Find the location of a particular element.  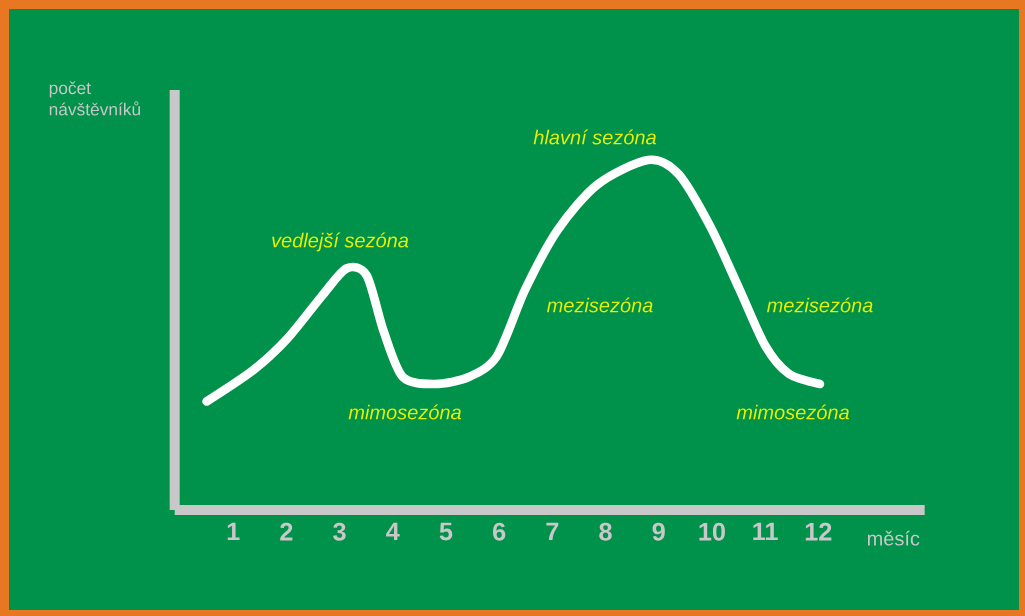

x-tick-label: 12 is located at coordinates (818, 531).